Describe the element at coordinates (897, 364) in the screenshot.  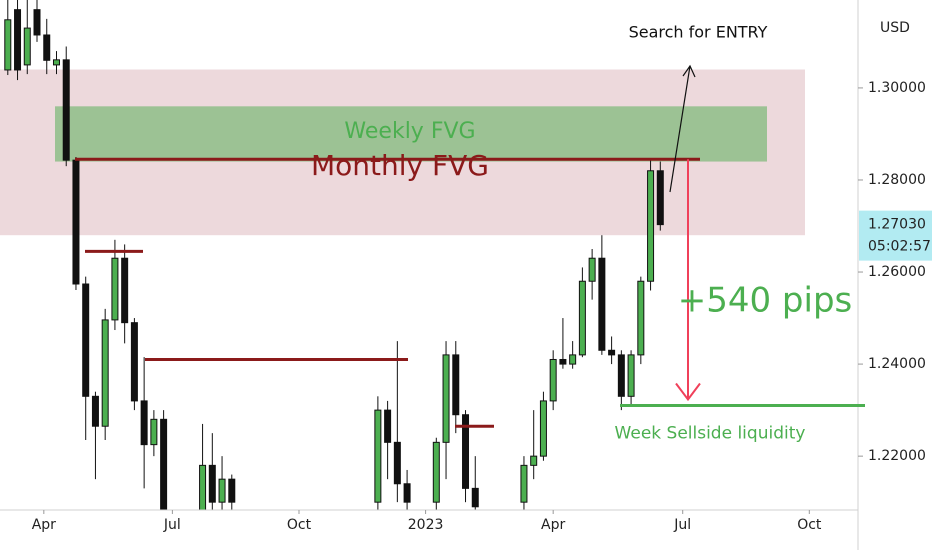
I see `y-tick-label: 1.24000` at that location.